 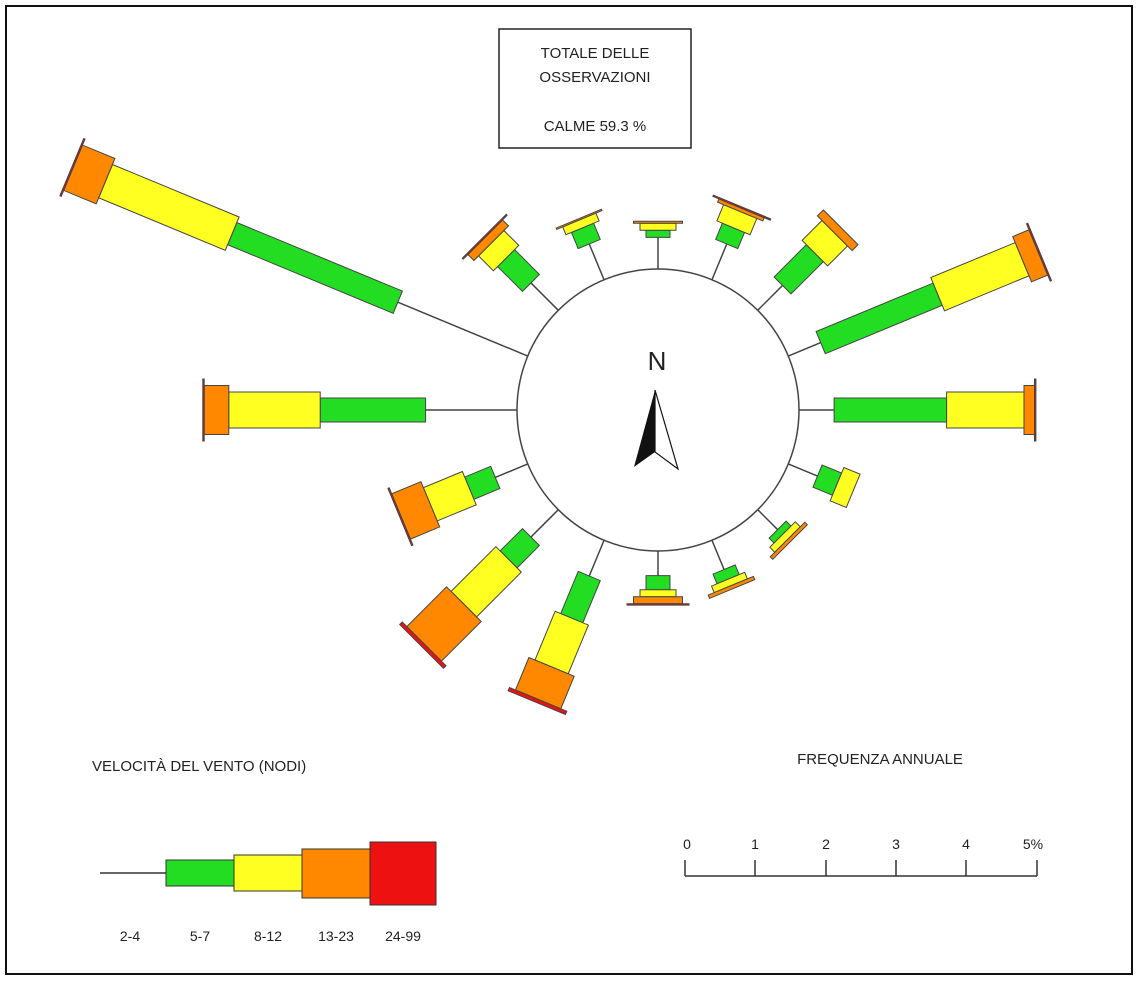 I want to click on info-box, so click(x=595, y=88).